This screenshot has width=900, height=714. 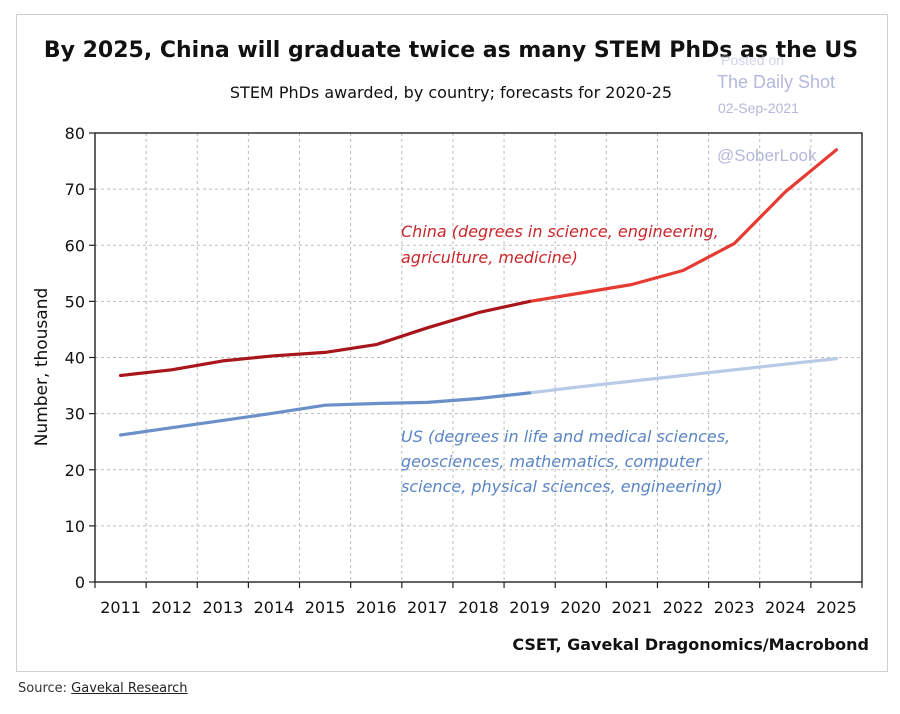 What do you see at coordinates (75, 526) in the screenshot?
I see `y-tick-label-10: 10` at bounding box center [75, 526].